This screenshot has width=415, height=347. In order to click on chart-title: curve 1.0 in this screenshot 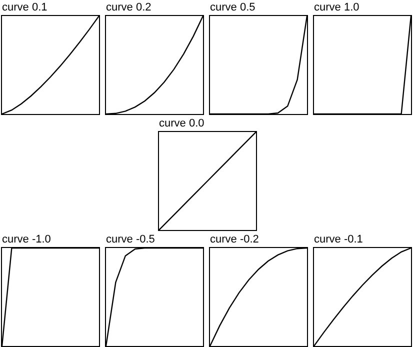, I will do `click(337, 8)`.